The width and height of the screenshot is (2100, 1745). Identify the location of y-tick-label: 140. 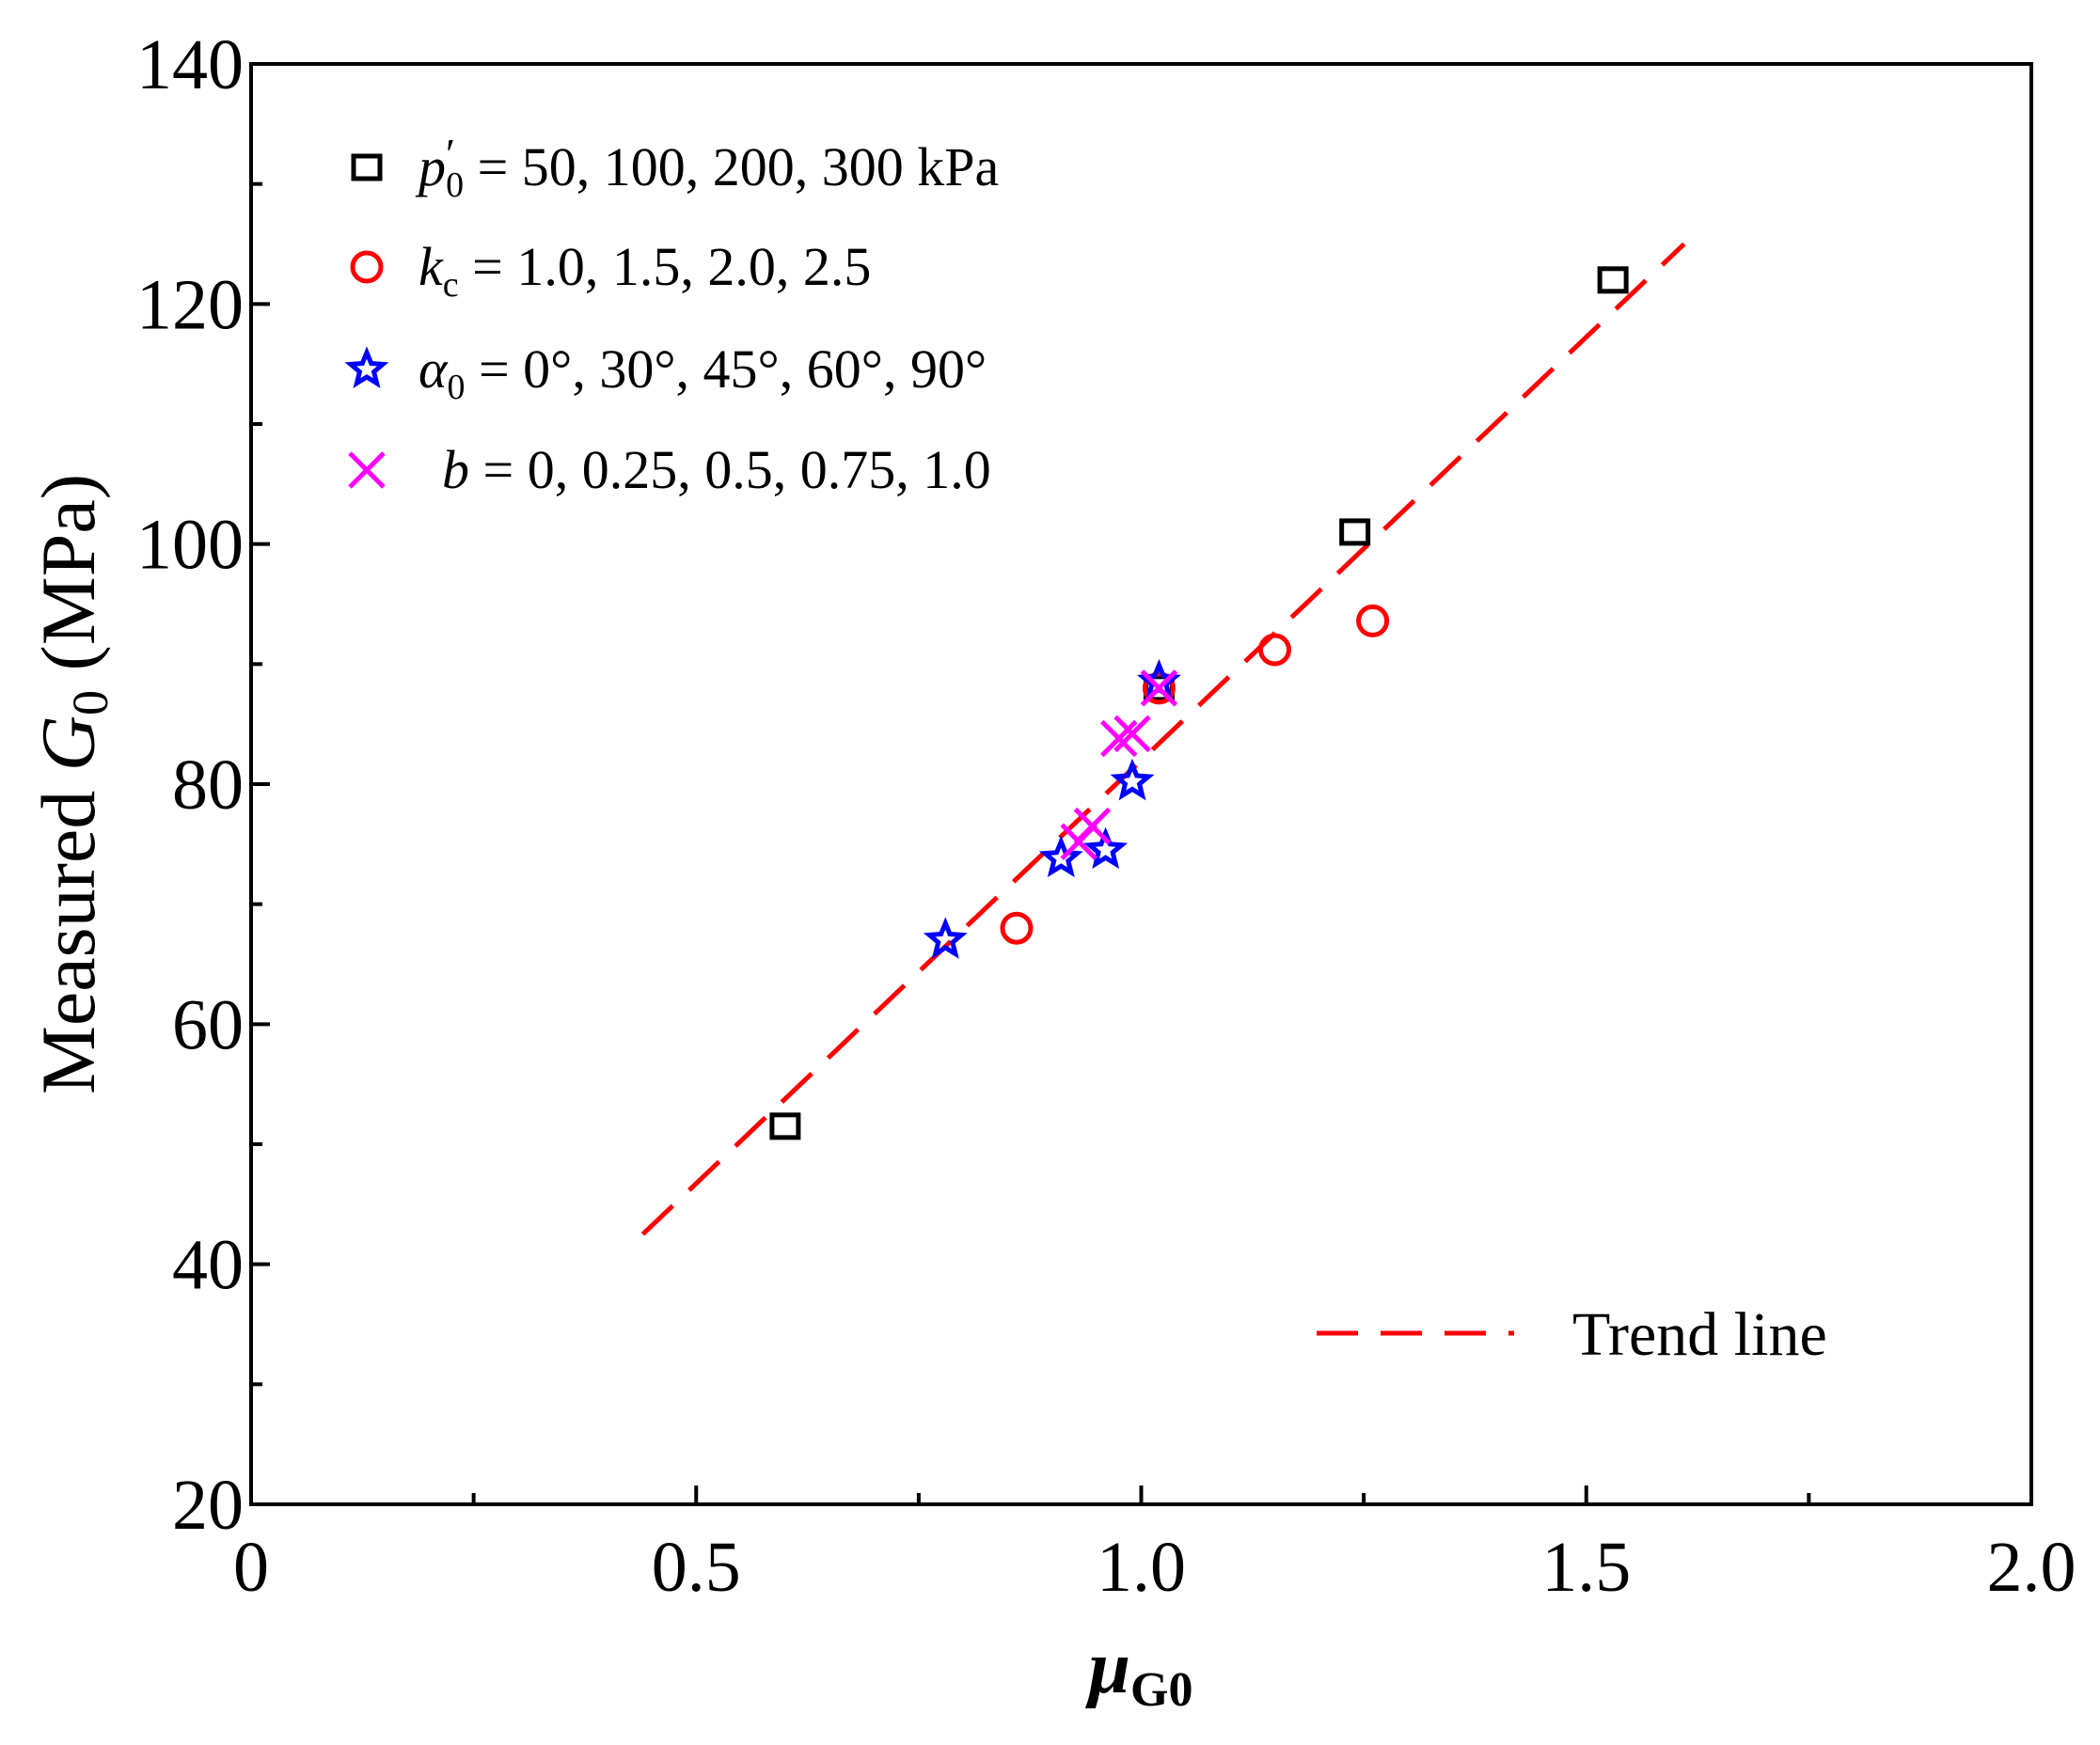
(190, 64).